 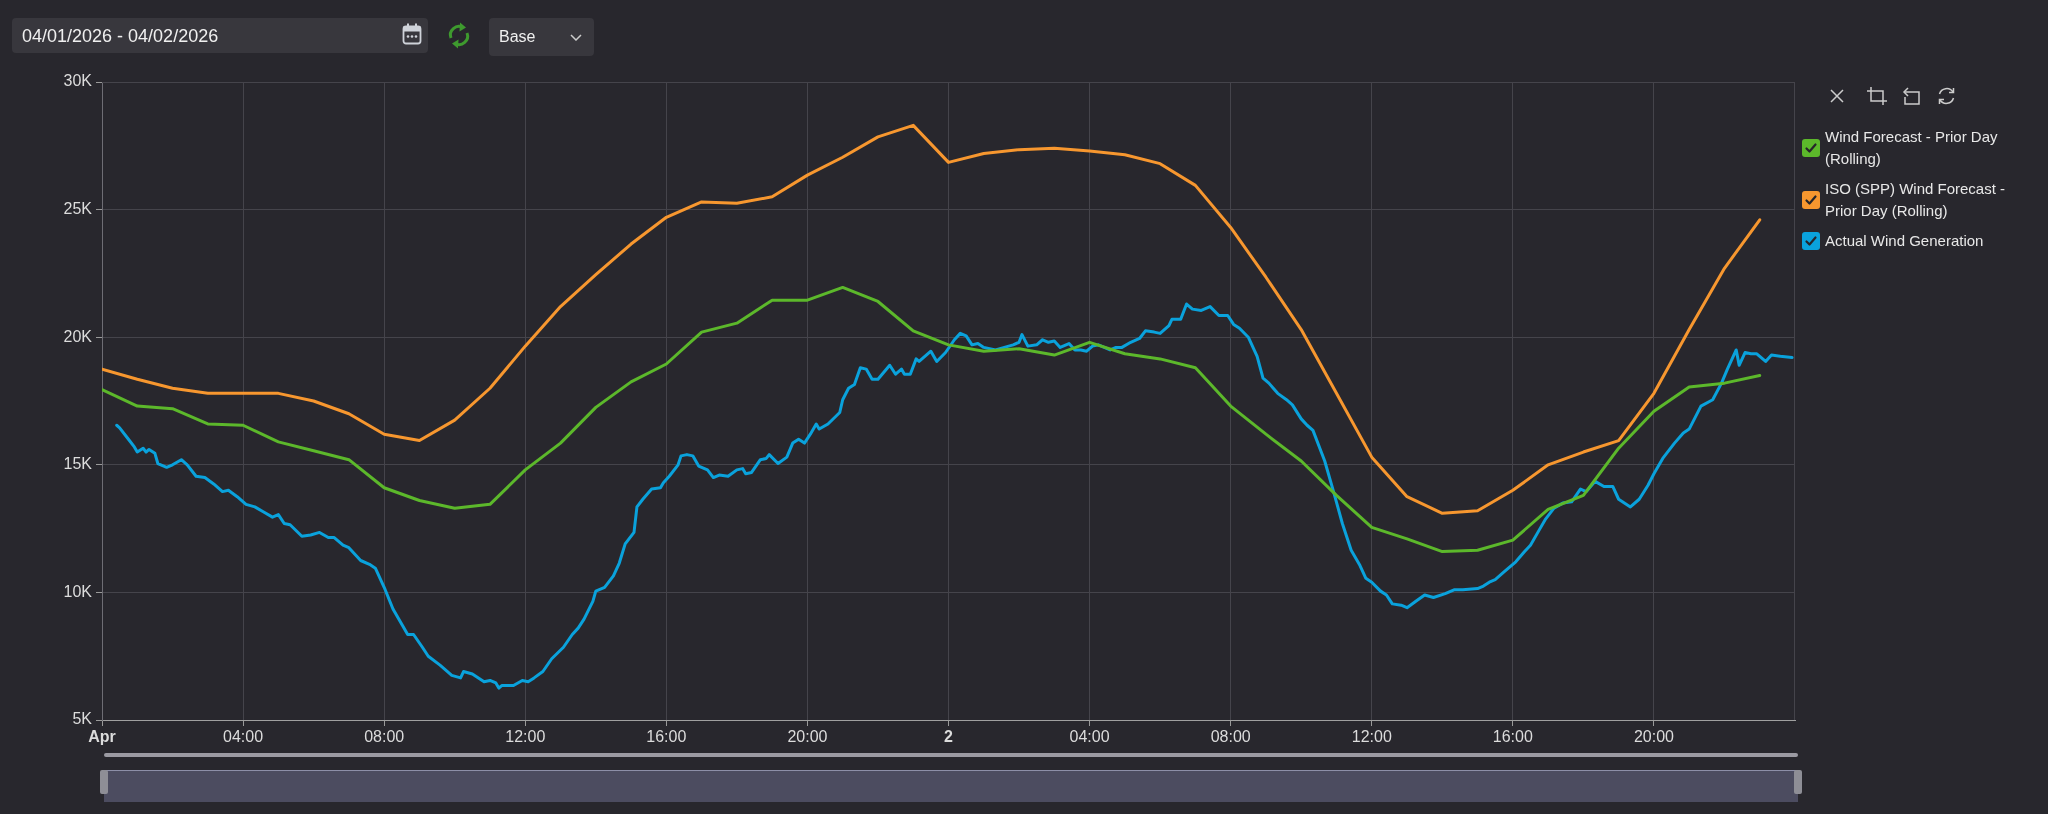 What do you see at coordinates (1905, 241) in the screenshot?
I see `legend-label: Actual Wind Generation` at bounding box center [1905, 241].